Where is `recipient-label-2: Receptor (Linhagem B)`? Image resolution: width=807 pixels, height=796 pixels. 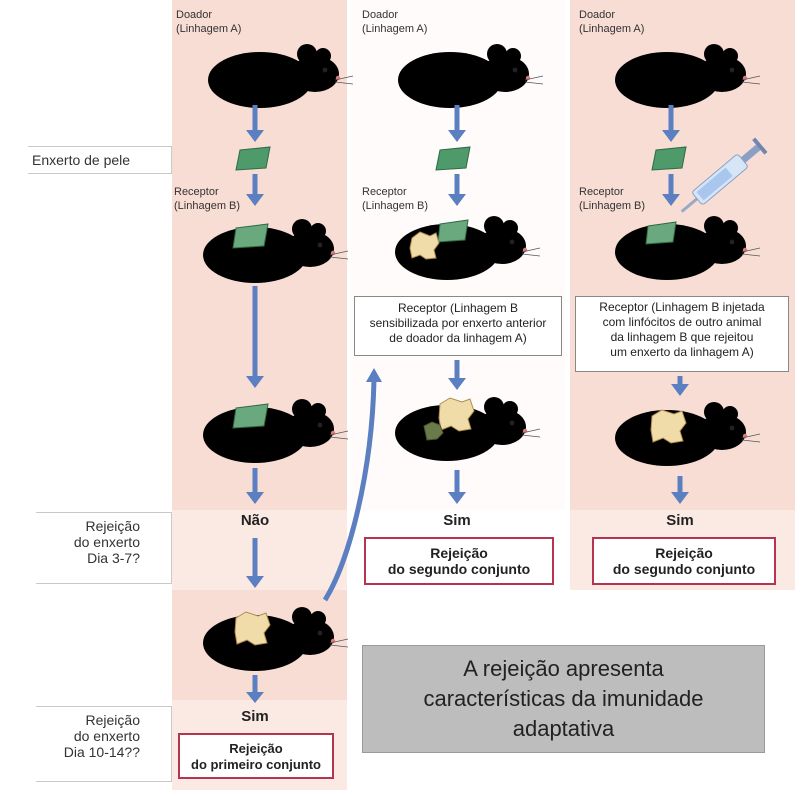
recipient-label-2: Receptor (Linhagem B) is located at coordinates (395, 199).